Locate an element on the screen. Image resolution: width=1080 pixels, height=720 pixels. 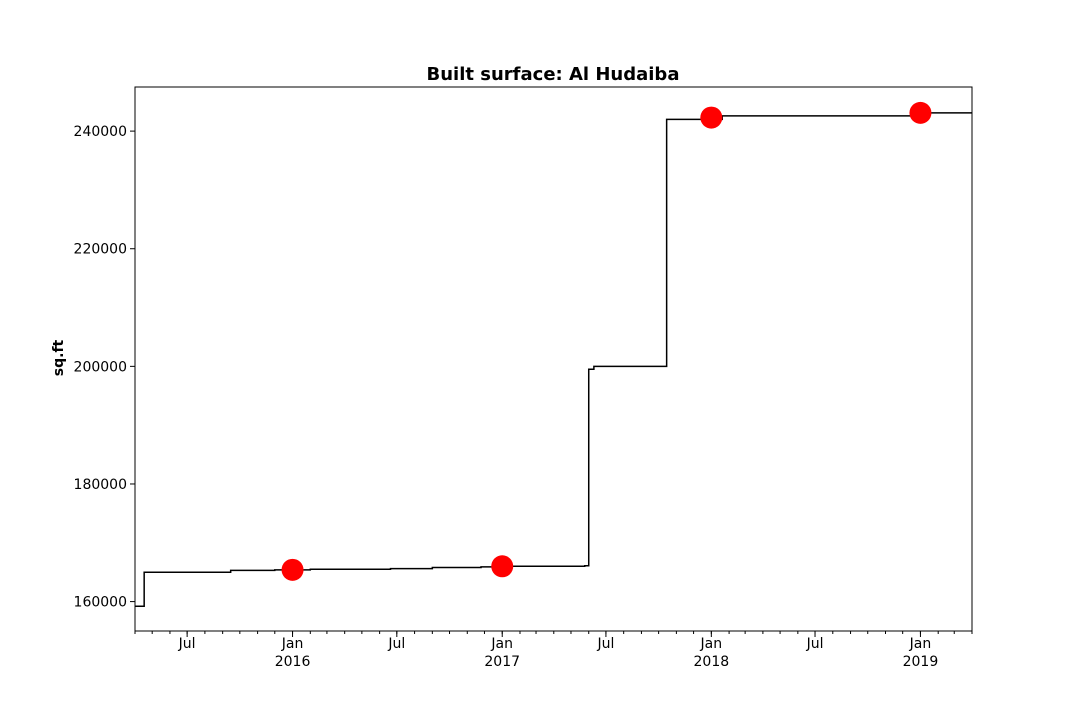
y-tick-label: 240000 is located at coordinates (100, 132).